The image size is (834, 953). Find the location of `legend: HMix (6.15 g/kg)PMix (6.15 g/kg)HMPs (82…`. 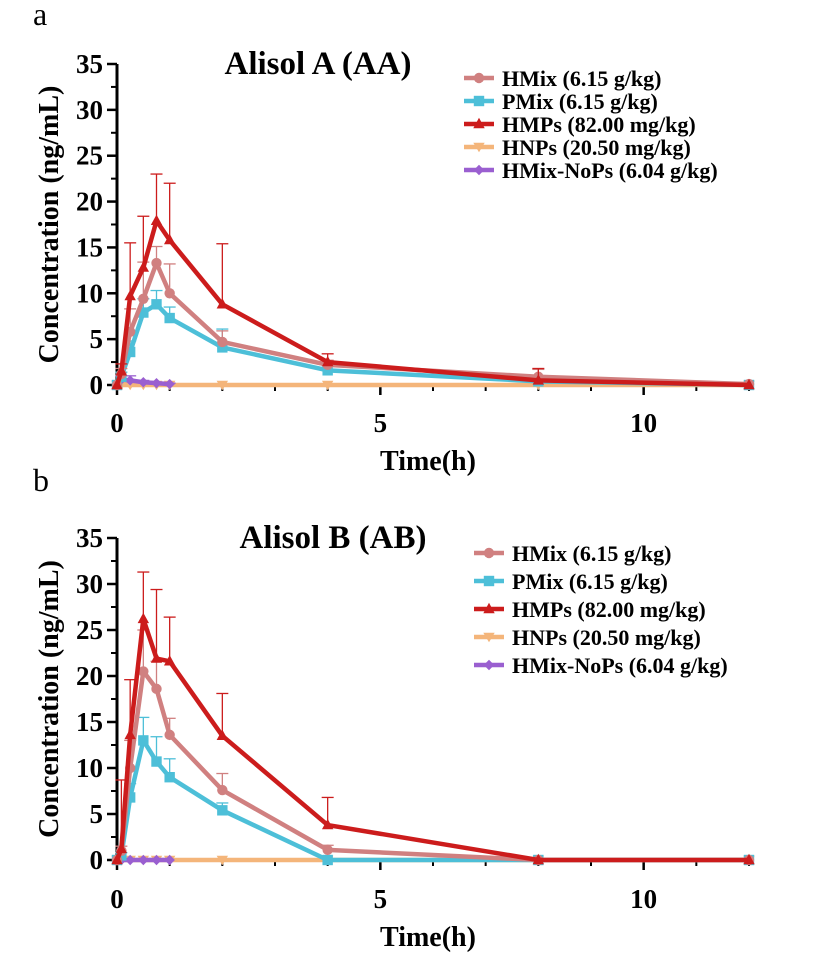

legend: HMix (6.15 g/kg)PMix (6.15 g/kg)HMPs (82… is located at coordinates (591, 124).